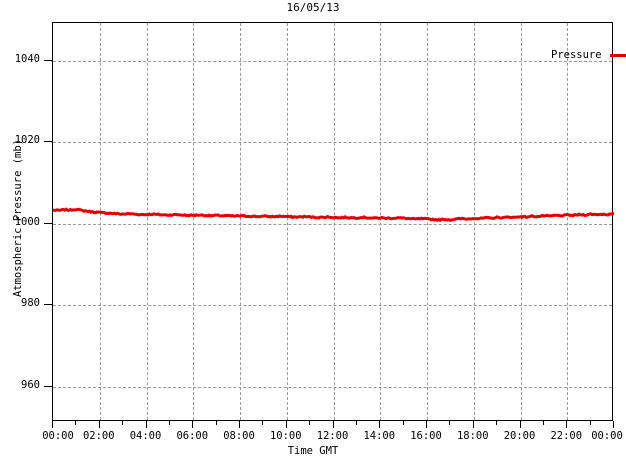 The width and height of the screenshot is (626, 459). What do you see at coordinates (332, 436) in the screenshot?
I see `x-tick-label: 12:00` at bounding box center [332, 436].